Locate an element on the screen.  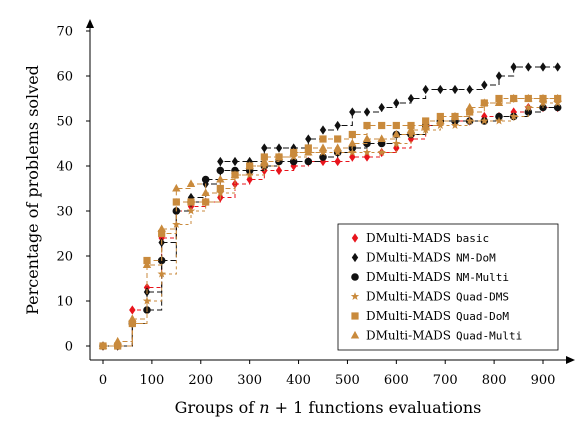
y-tick-label: 40 is located at coordinates (64, 167).